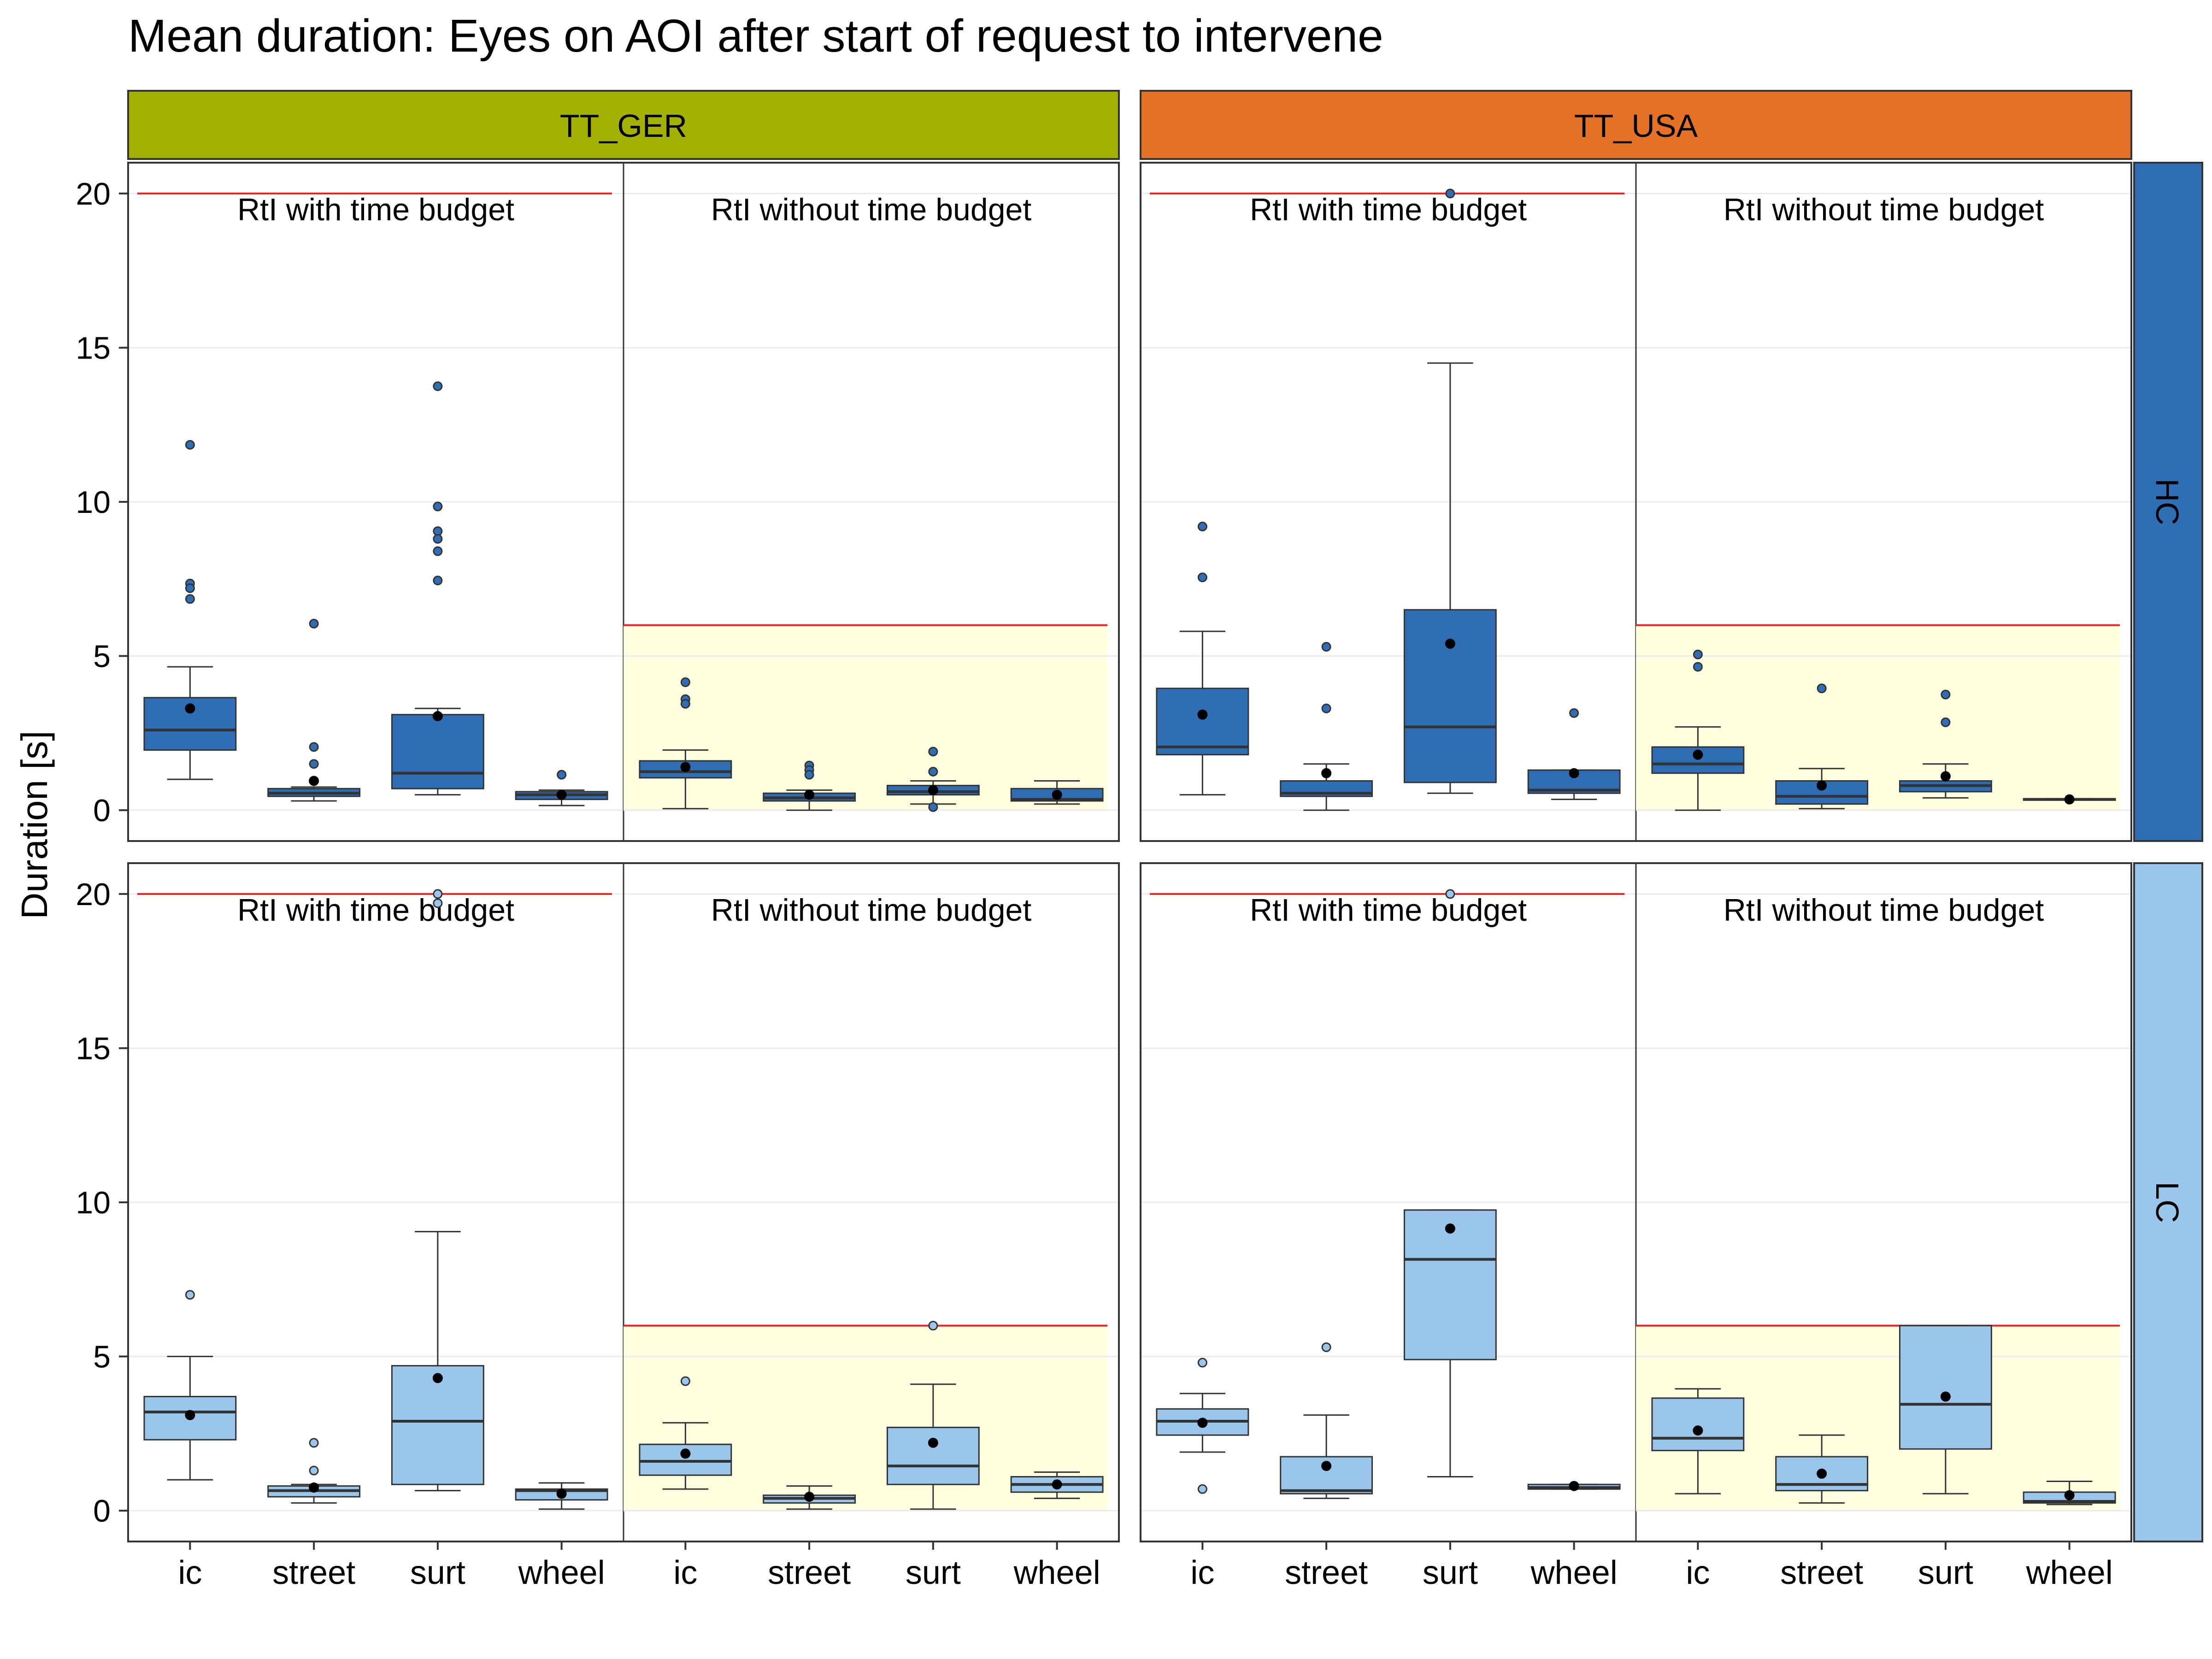 The height and width of the screenshot is (1659, 2212). Describe the element at coordinates (93, 347) in the screenshot. I see `y-tick-label: 15` at that location.